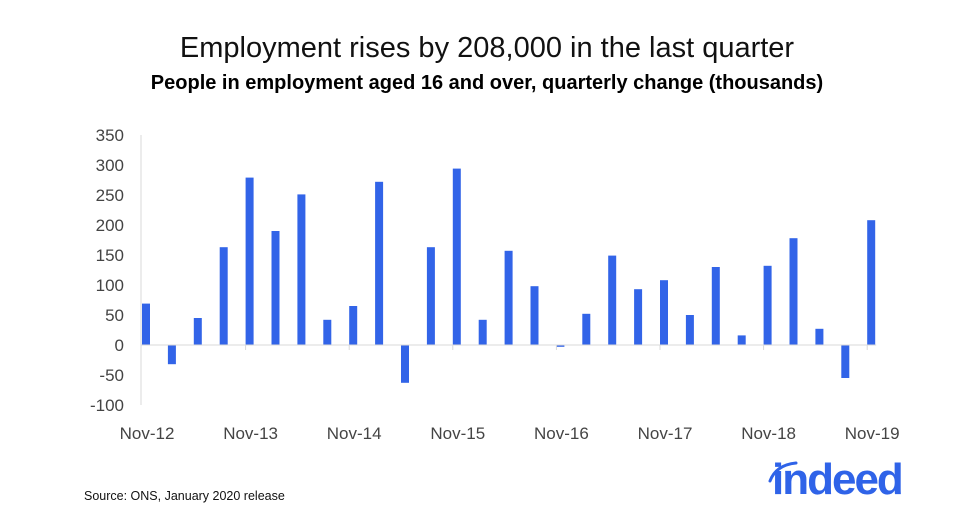 This screenshot has width=974, height=527. Describe the element at coordinates (110, 285) in the screenshot. I see `y-tick-label: 100` at that location.